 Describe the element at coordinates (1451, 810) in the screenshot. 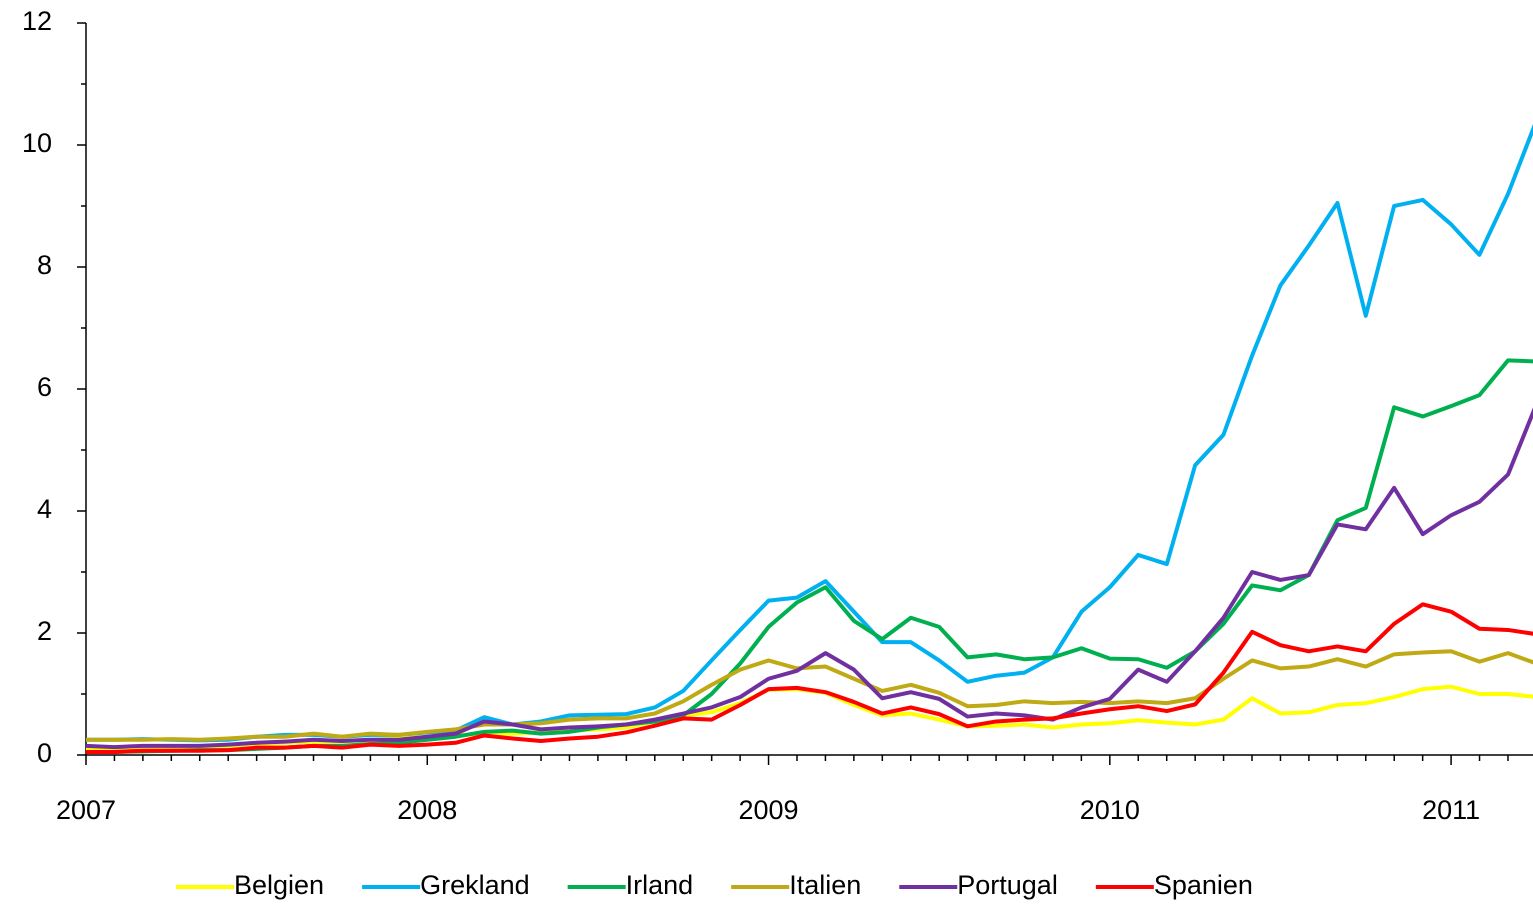

I see `x-tick-label: 2011` at that location.